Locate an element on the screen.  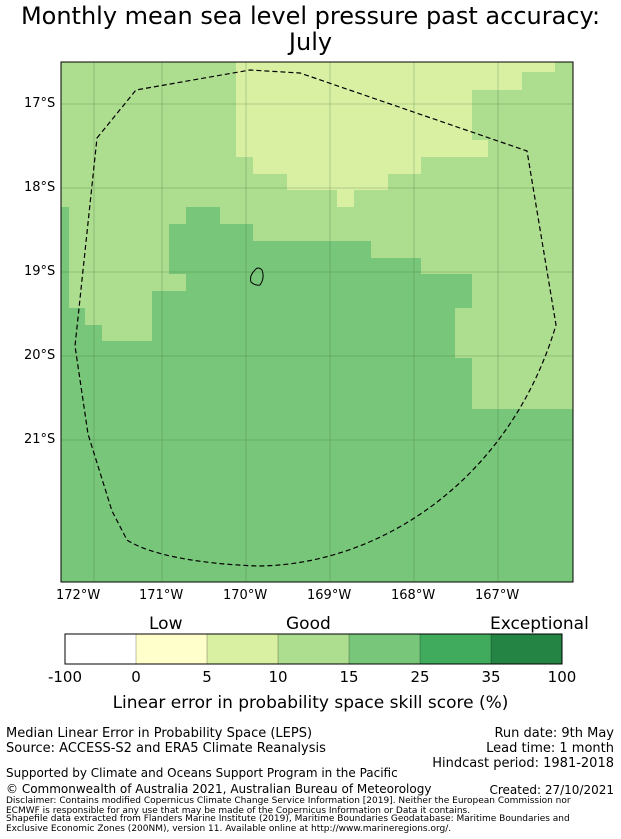
colorbar-tick: -100 is located at coordinates (65, 677).